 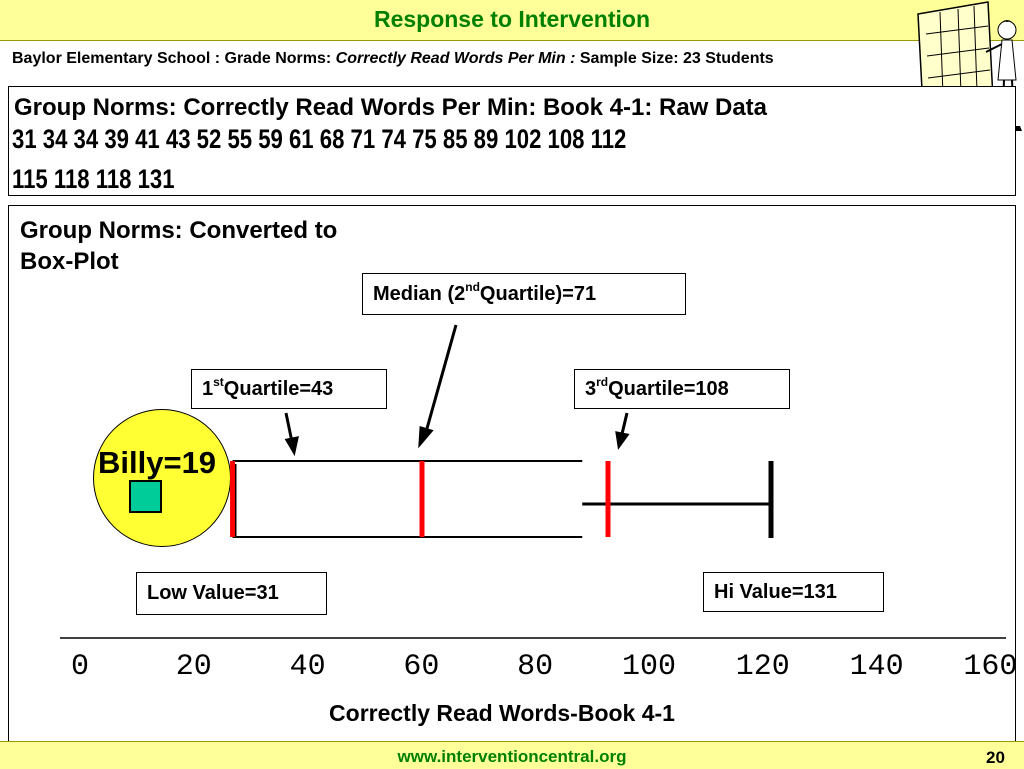 I want to click on subtitle-sample-size: Sample Size: 23 Students, so click(x=676, y=58).